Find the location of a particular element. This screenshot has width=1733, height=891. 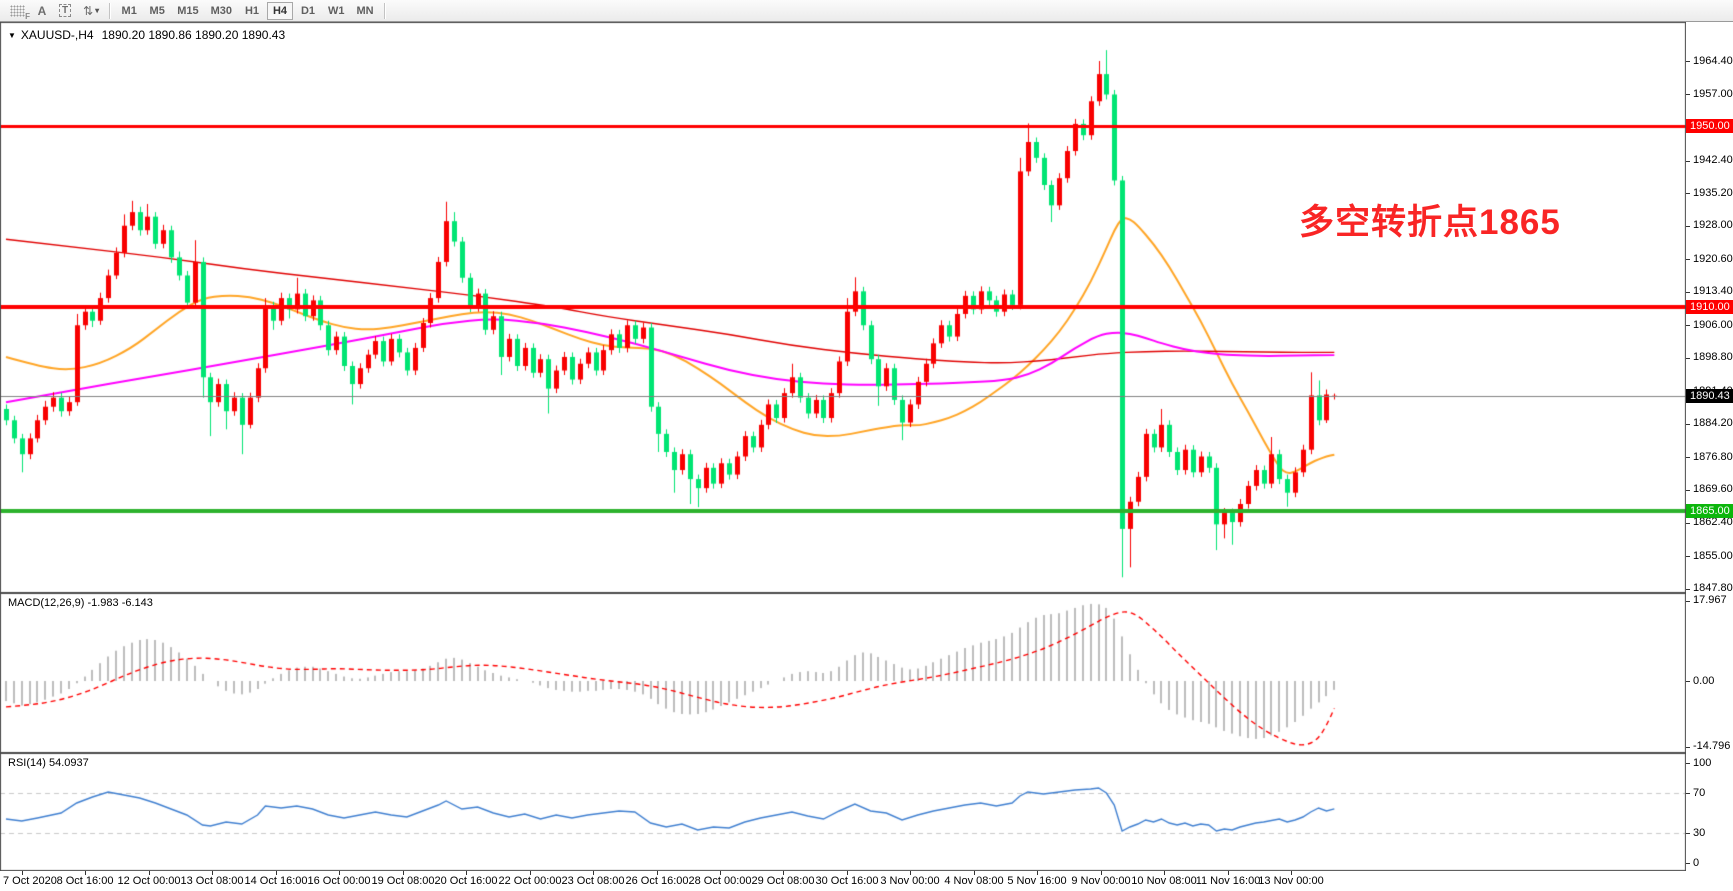

chevron-down-icon: ▾ is located at coordinates (97, 10).